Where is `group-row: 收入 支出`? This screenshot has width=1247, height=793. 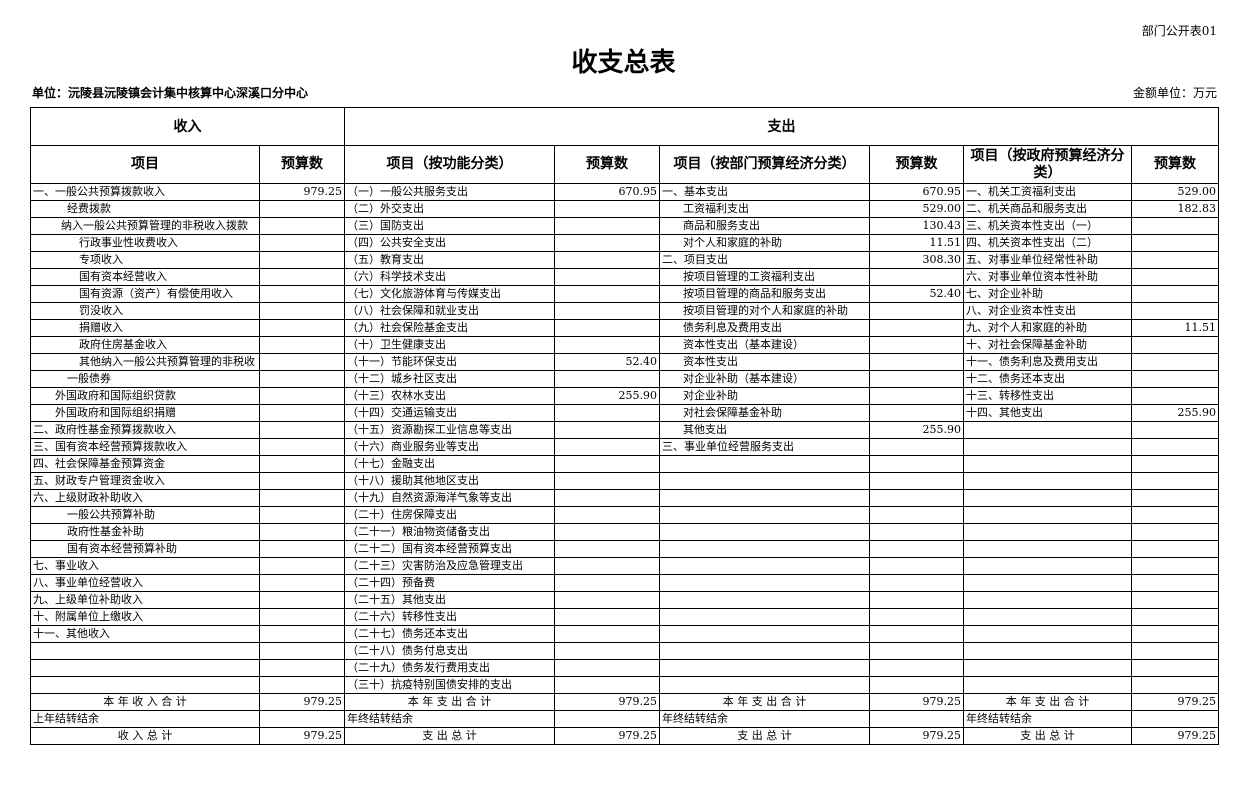 group-row: 收入 支出 is located at coordinates (624, 126).